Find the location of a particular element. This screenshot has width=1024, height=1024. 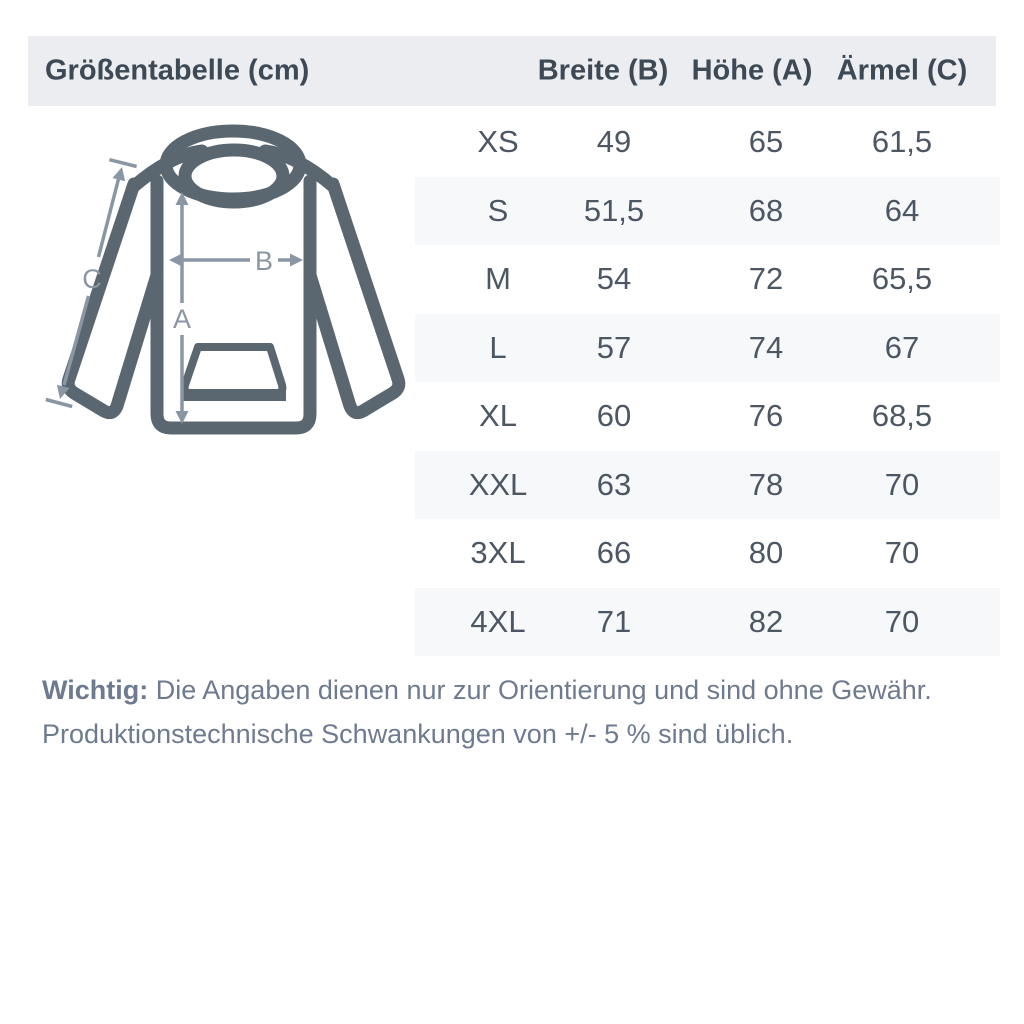

measure-c-tick-bottom is located at coordinates (59, 403).